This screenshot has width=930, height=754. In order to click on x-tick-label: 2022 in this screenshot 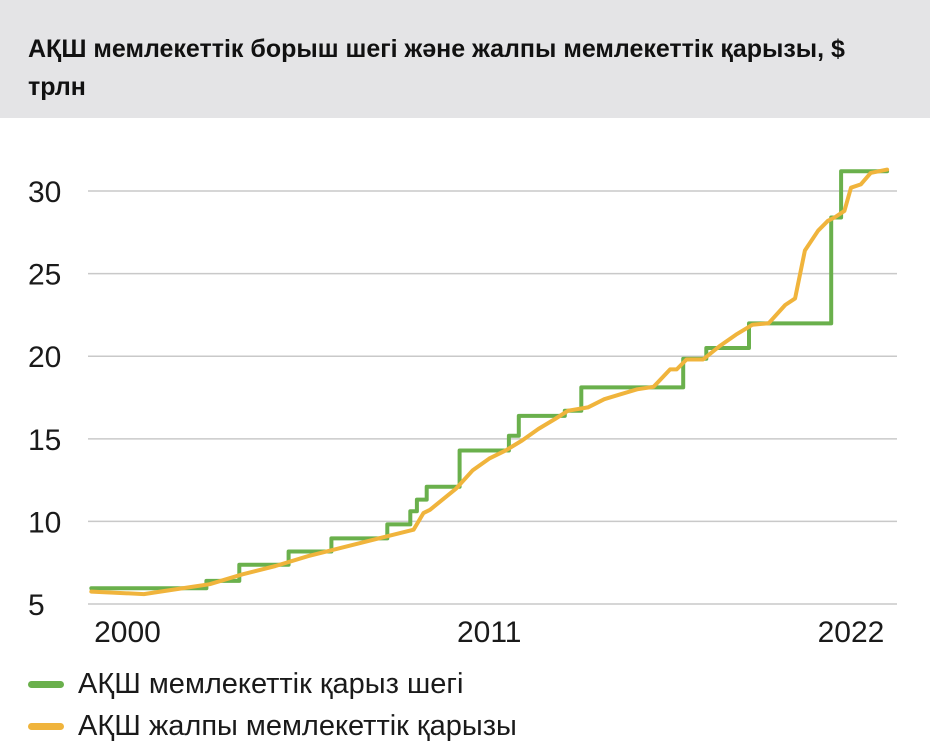, I will do `click(851, 632)`.